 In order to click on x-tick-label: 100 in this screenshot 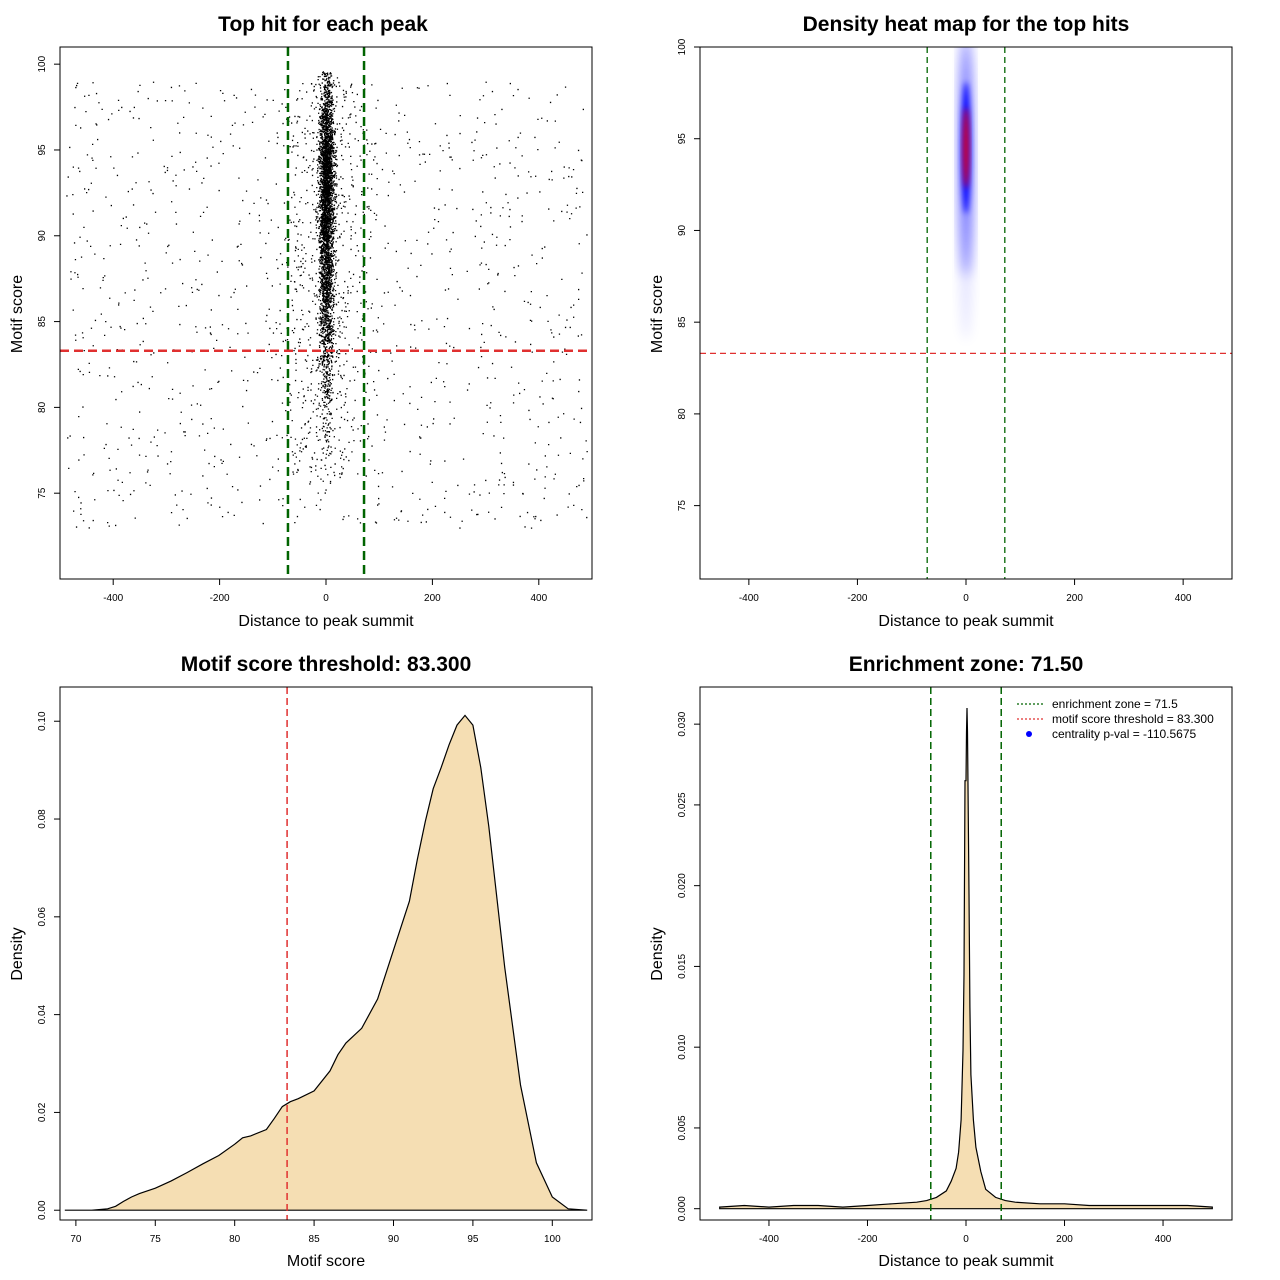, I will do `click(552, 1239)`.